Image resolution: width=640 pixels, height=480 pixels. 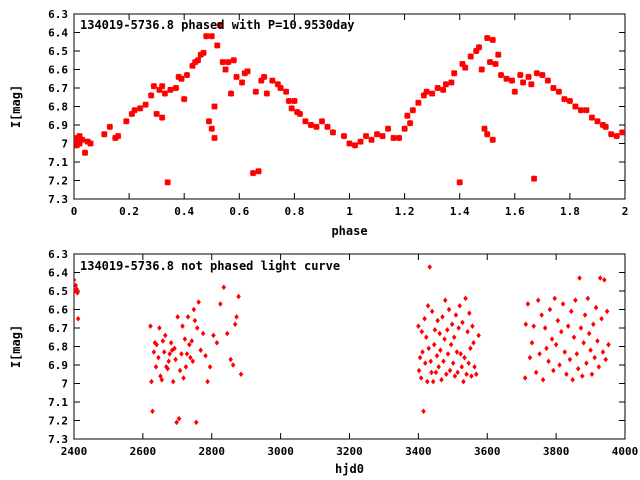 What do you see at coordinates (294, 211) in the screenshot?
I see `x-tick-label: 0.8` at bounding box center [294, 211].